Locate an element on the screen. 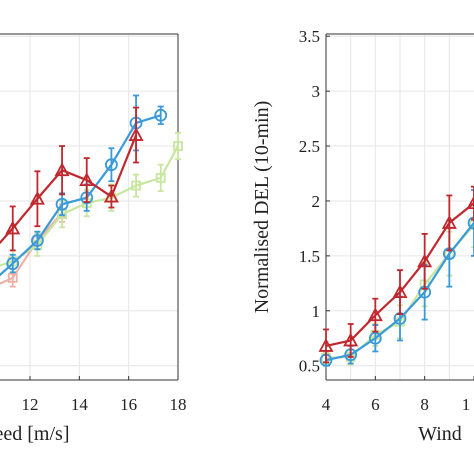  right-y-tick-label: 1.5 is located at coordinates (309, 256).